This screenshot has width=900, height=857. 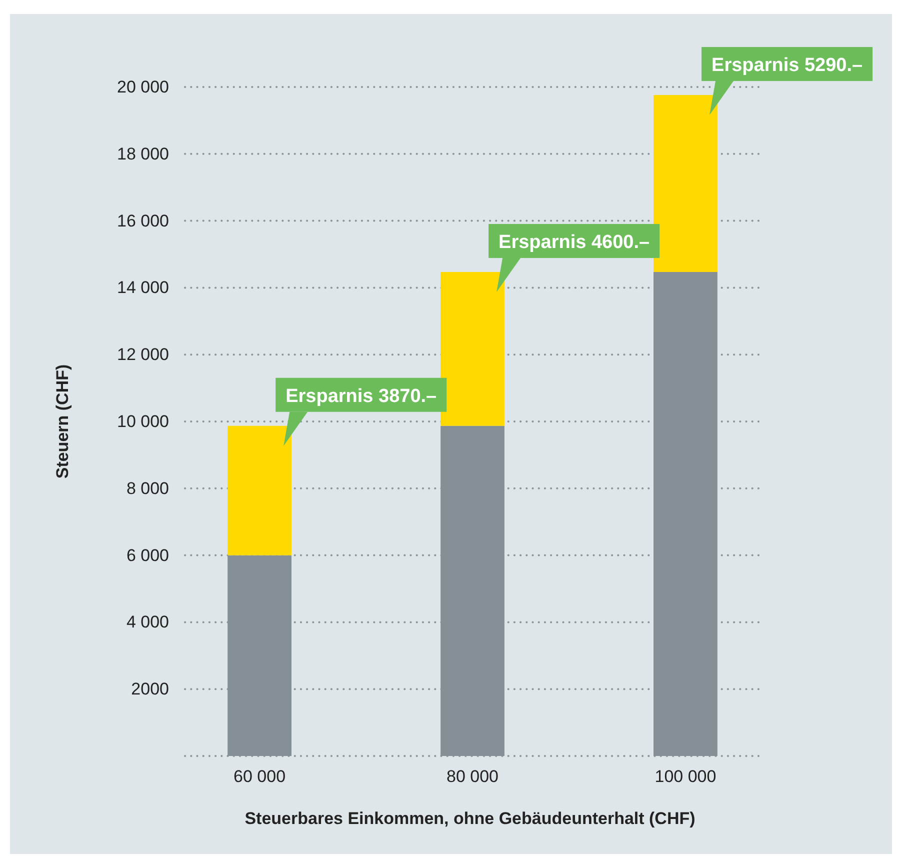 I want to click on y-tick-label: 12 000, so click(x=143, y=354).